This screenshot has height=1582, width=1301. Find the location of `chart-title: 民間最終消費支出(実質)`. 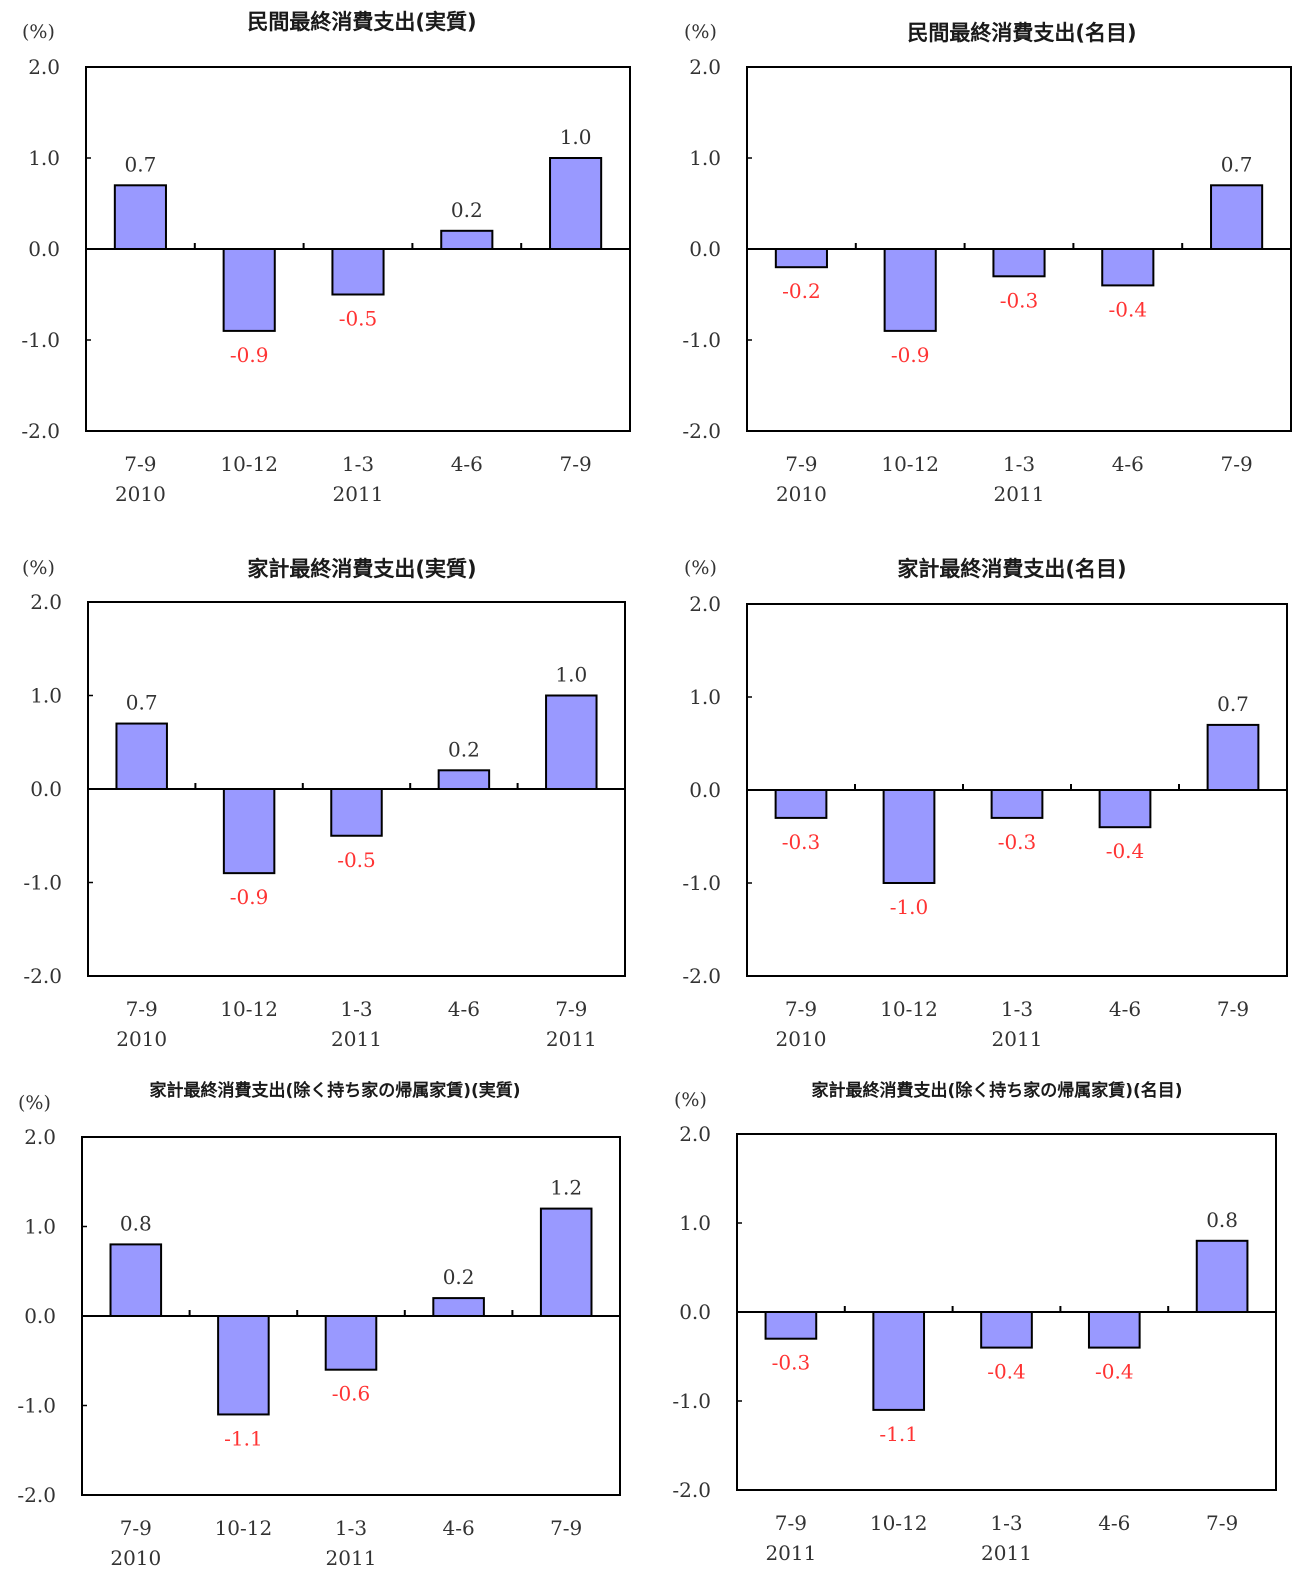

chart-title: 民間最終消費支出(実質) is located at coordinates (361, 22).